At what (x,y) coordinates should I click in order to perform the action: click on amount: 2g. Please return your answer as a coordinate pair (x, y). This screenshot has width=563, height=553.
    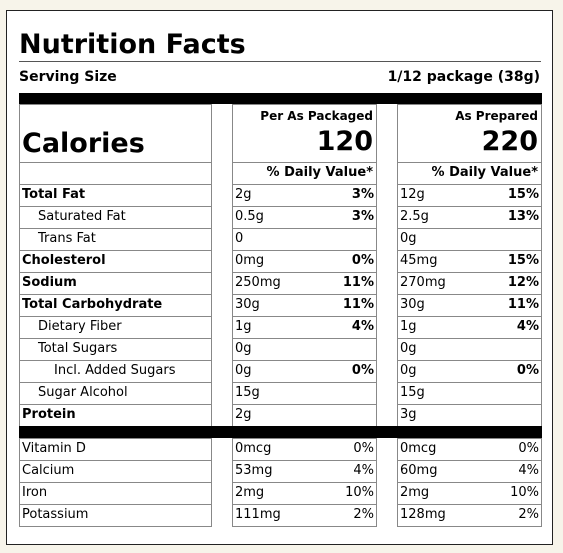
    Looking at the image, I should click on (243, 194).